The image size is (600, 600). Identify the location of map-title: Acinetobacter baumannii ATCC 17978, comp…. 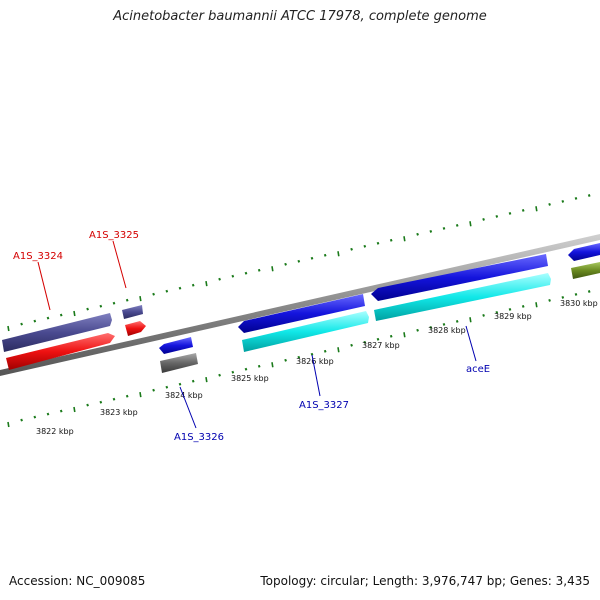
(300, 16).